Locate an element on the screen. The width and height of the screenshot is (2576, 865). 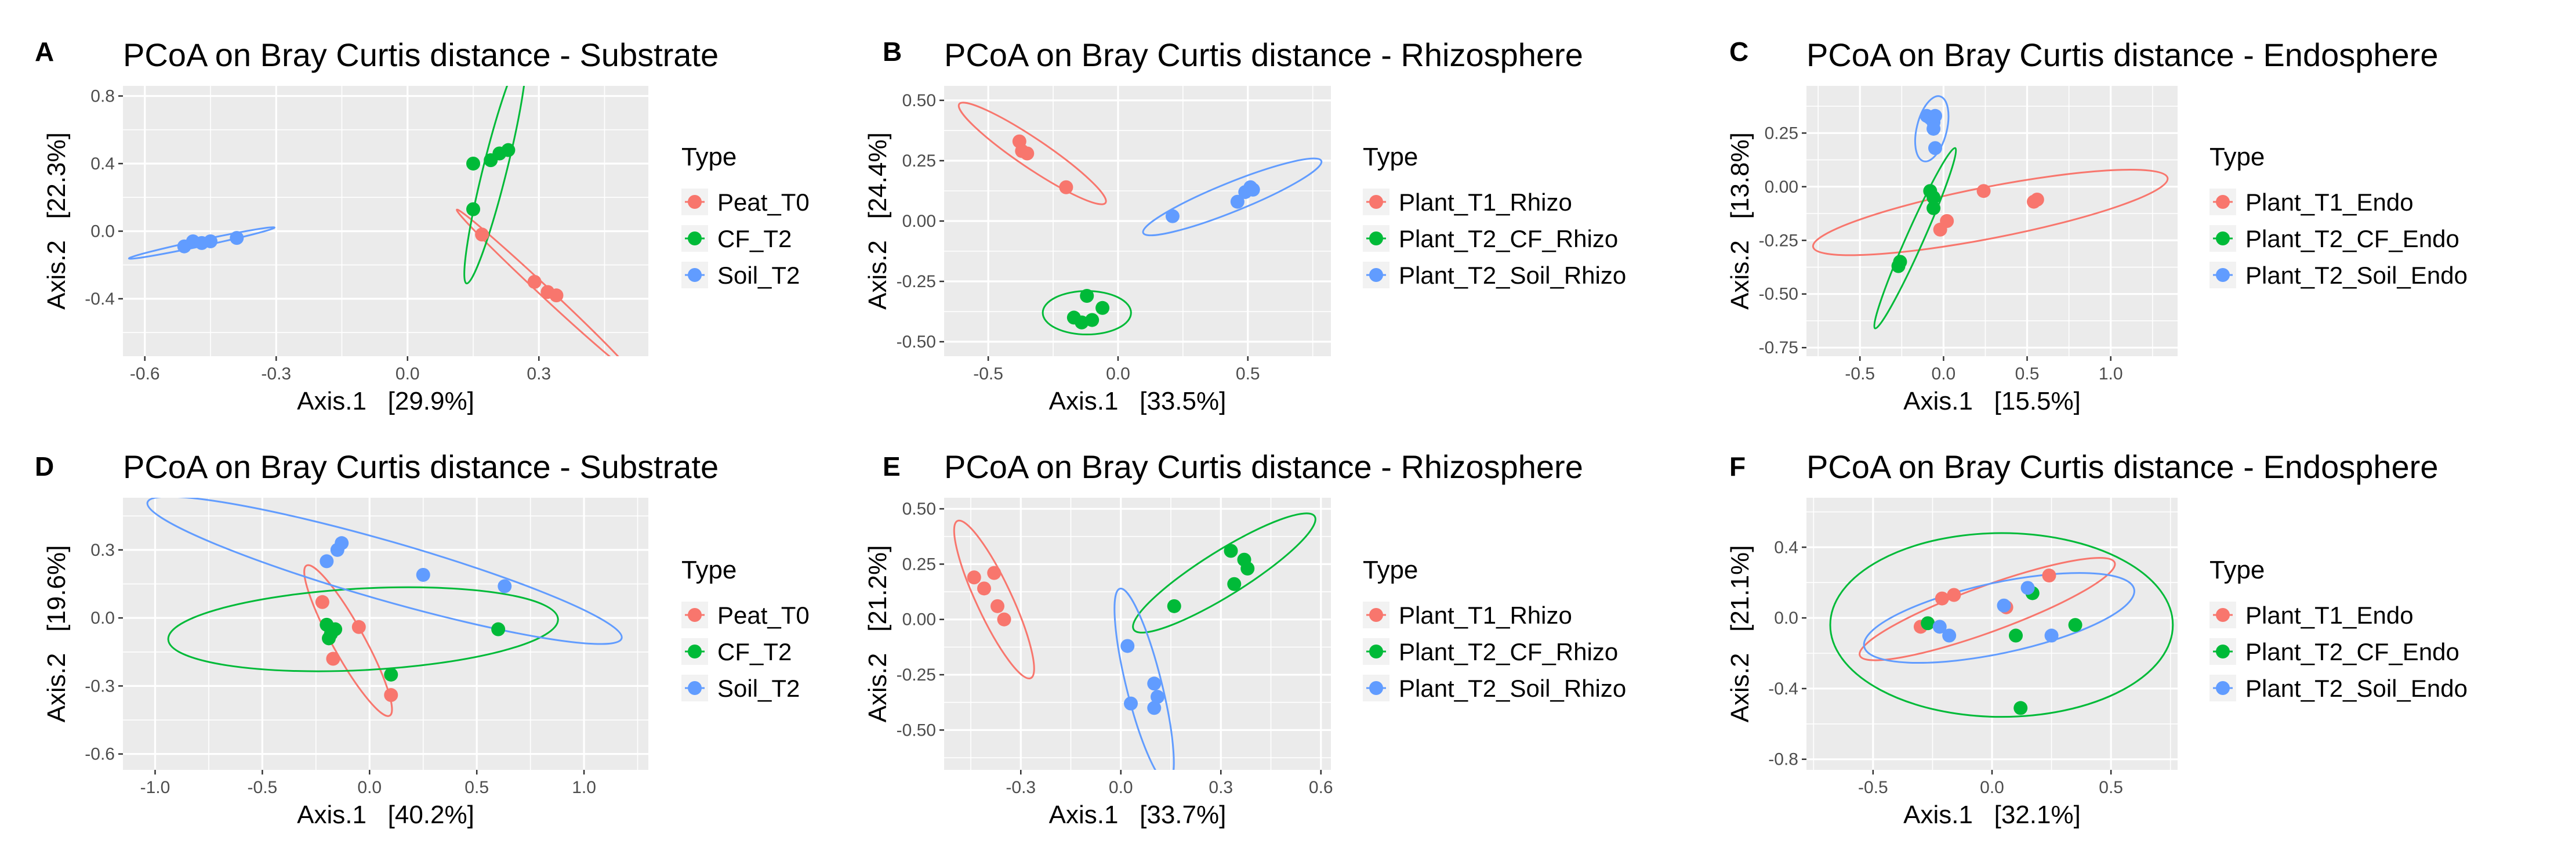
x-tick-label: -0.3 is located at coordinates (1021, 787).